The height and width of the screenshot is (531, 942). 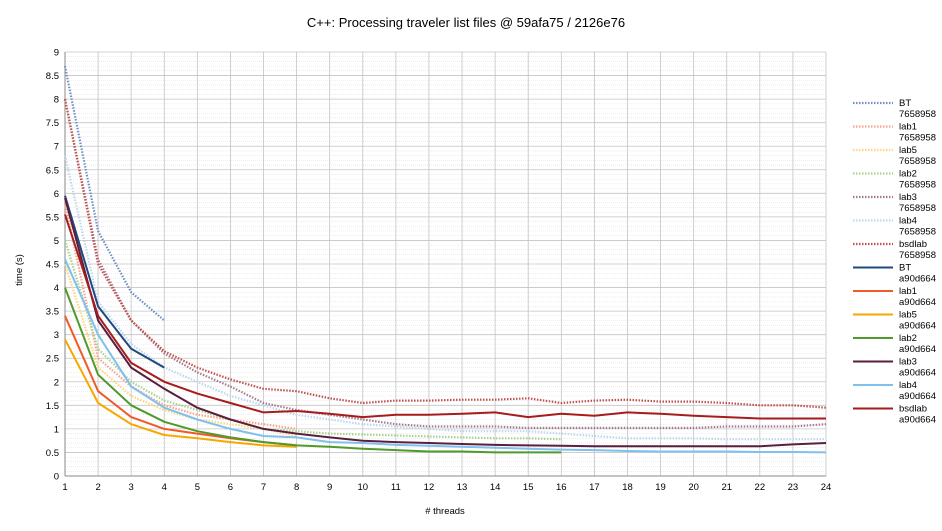 I want to click on legend-commit-0: 7658958, so click(x=917, y=114).